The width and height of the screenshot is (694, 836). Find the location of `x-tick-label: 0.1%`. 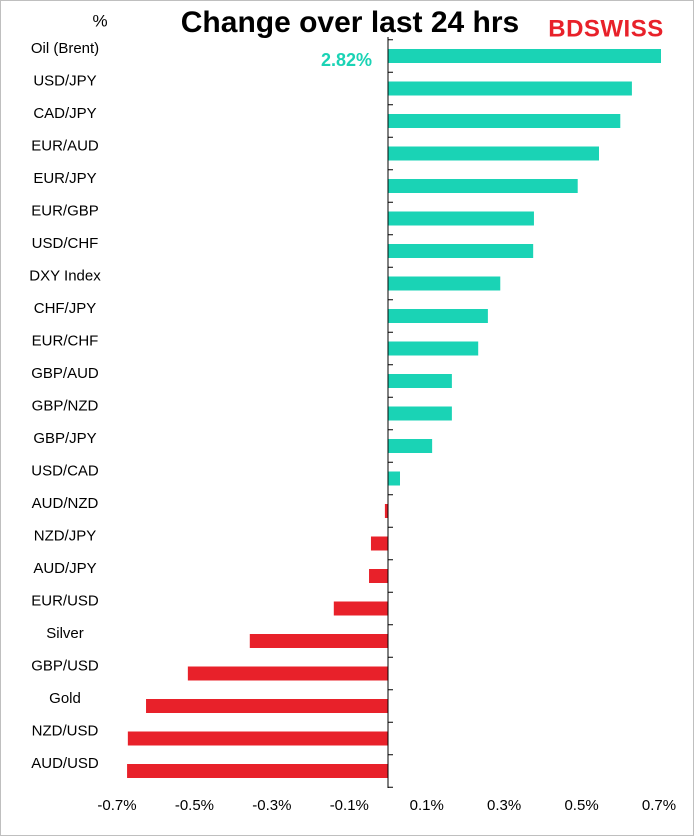

x-tick-label: 0.1% is located at coordinates (427, 805).